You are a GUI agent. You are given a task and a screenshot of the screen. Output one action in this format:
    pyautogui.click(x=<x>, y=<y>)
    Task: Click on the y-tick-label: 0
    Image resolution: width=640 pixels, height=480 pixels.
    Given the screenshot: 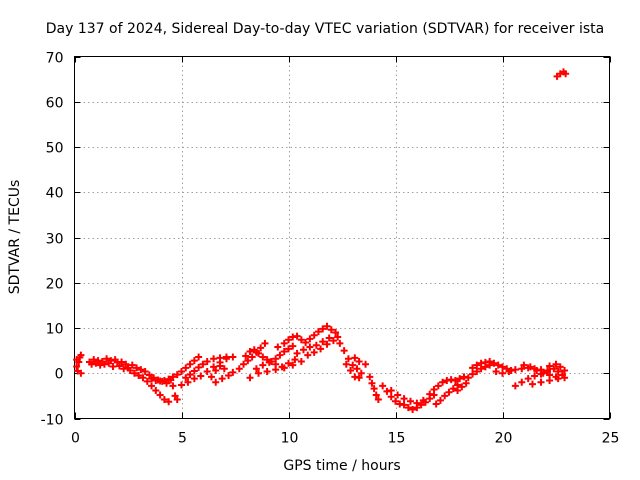 What is the action you would take?
    pyautogui.click(x=59, y=375)
    